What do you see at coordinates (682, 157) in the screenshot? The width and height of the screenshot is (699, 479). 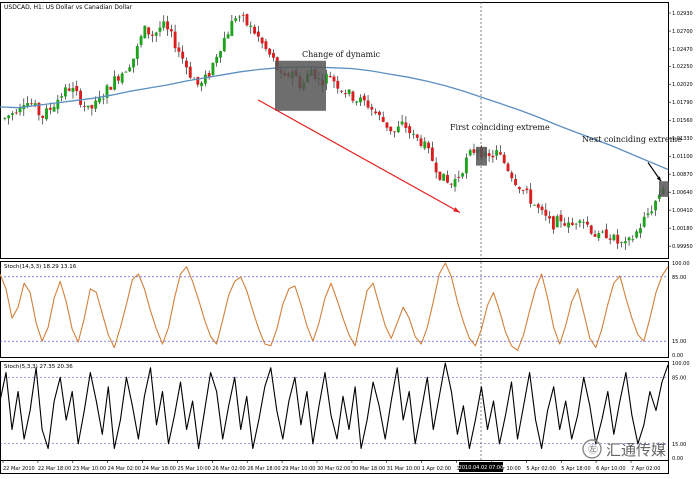 I see `y-tick-label: 1.01100` at bounding box center [682, 157].